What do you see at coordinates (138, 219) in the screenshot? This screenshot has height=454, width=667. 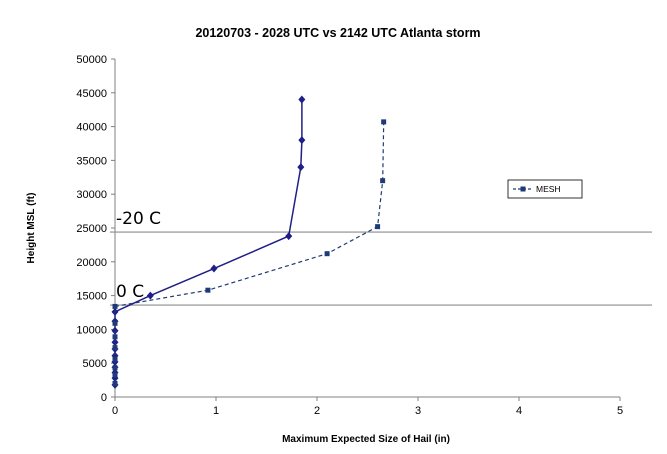 I see `reference-line-label: -20 C` at bounding box center [138, 219].